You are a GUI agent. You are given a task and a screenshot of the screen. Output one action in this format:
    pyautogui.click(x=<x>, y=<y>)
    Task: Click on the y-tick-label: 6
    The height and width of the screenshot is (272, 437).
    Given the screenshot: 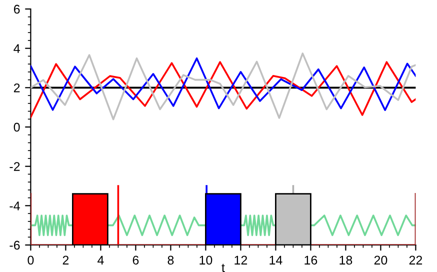 What is the action you would take?
    pyautogui.click(x=17, y=9)
    